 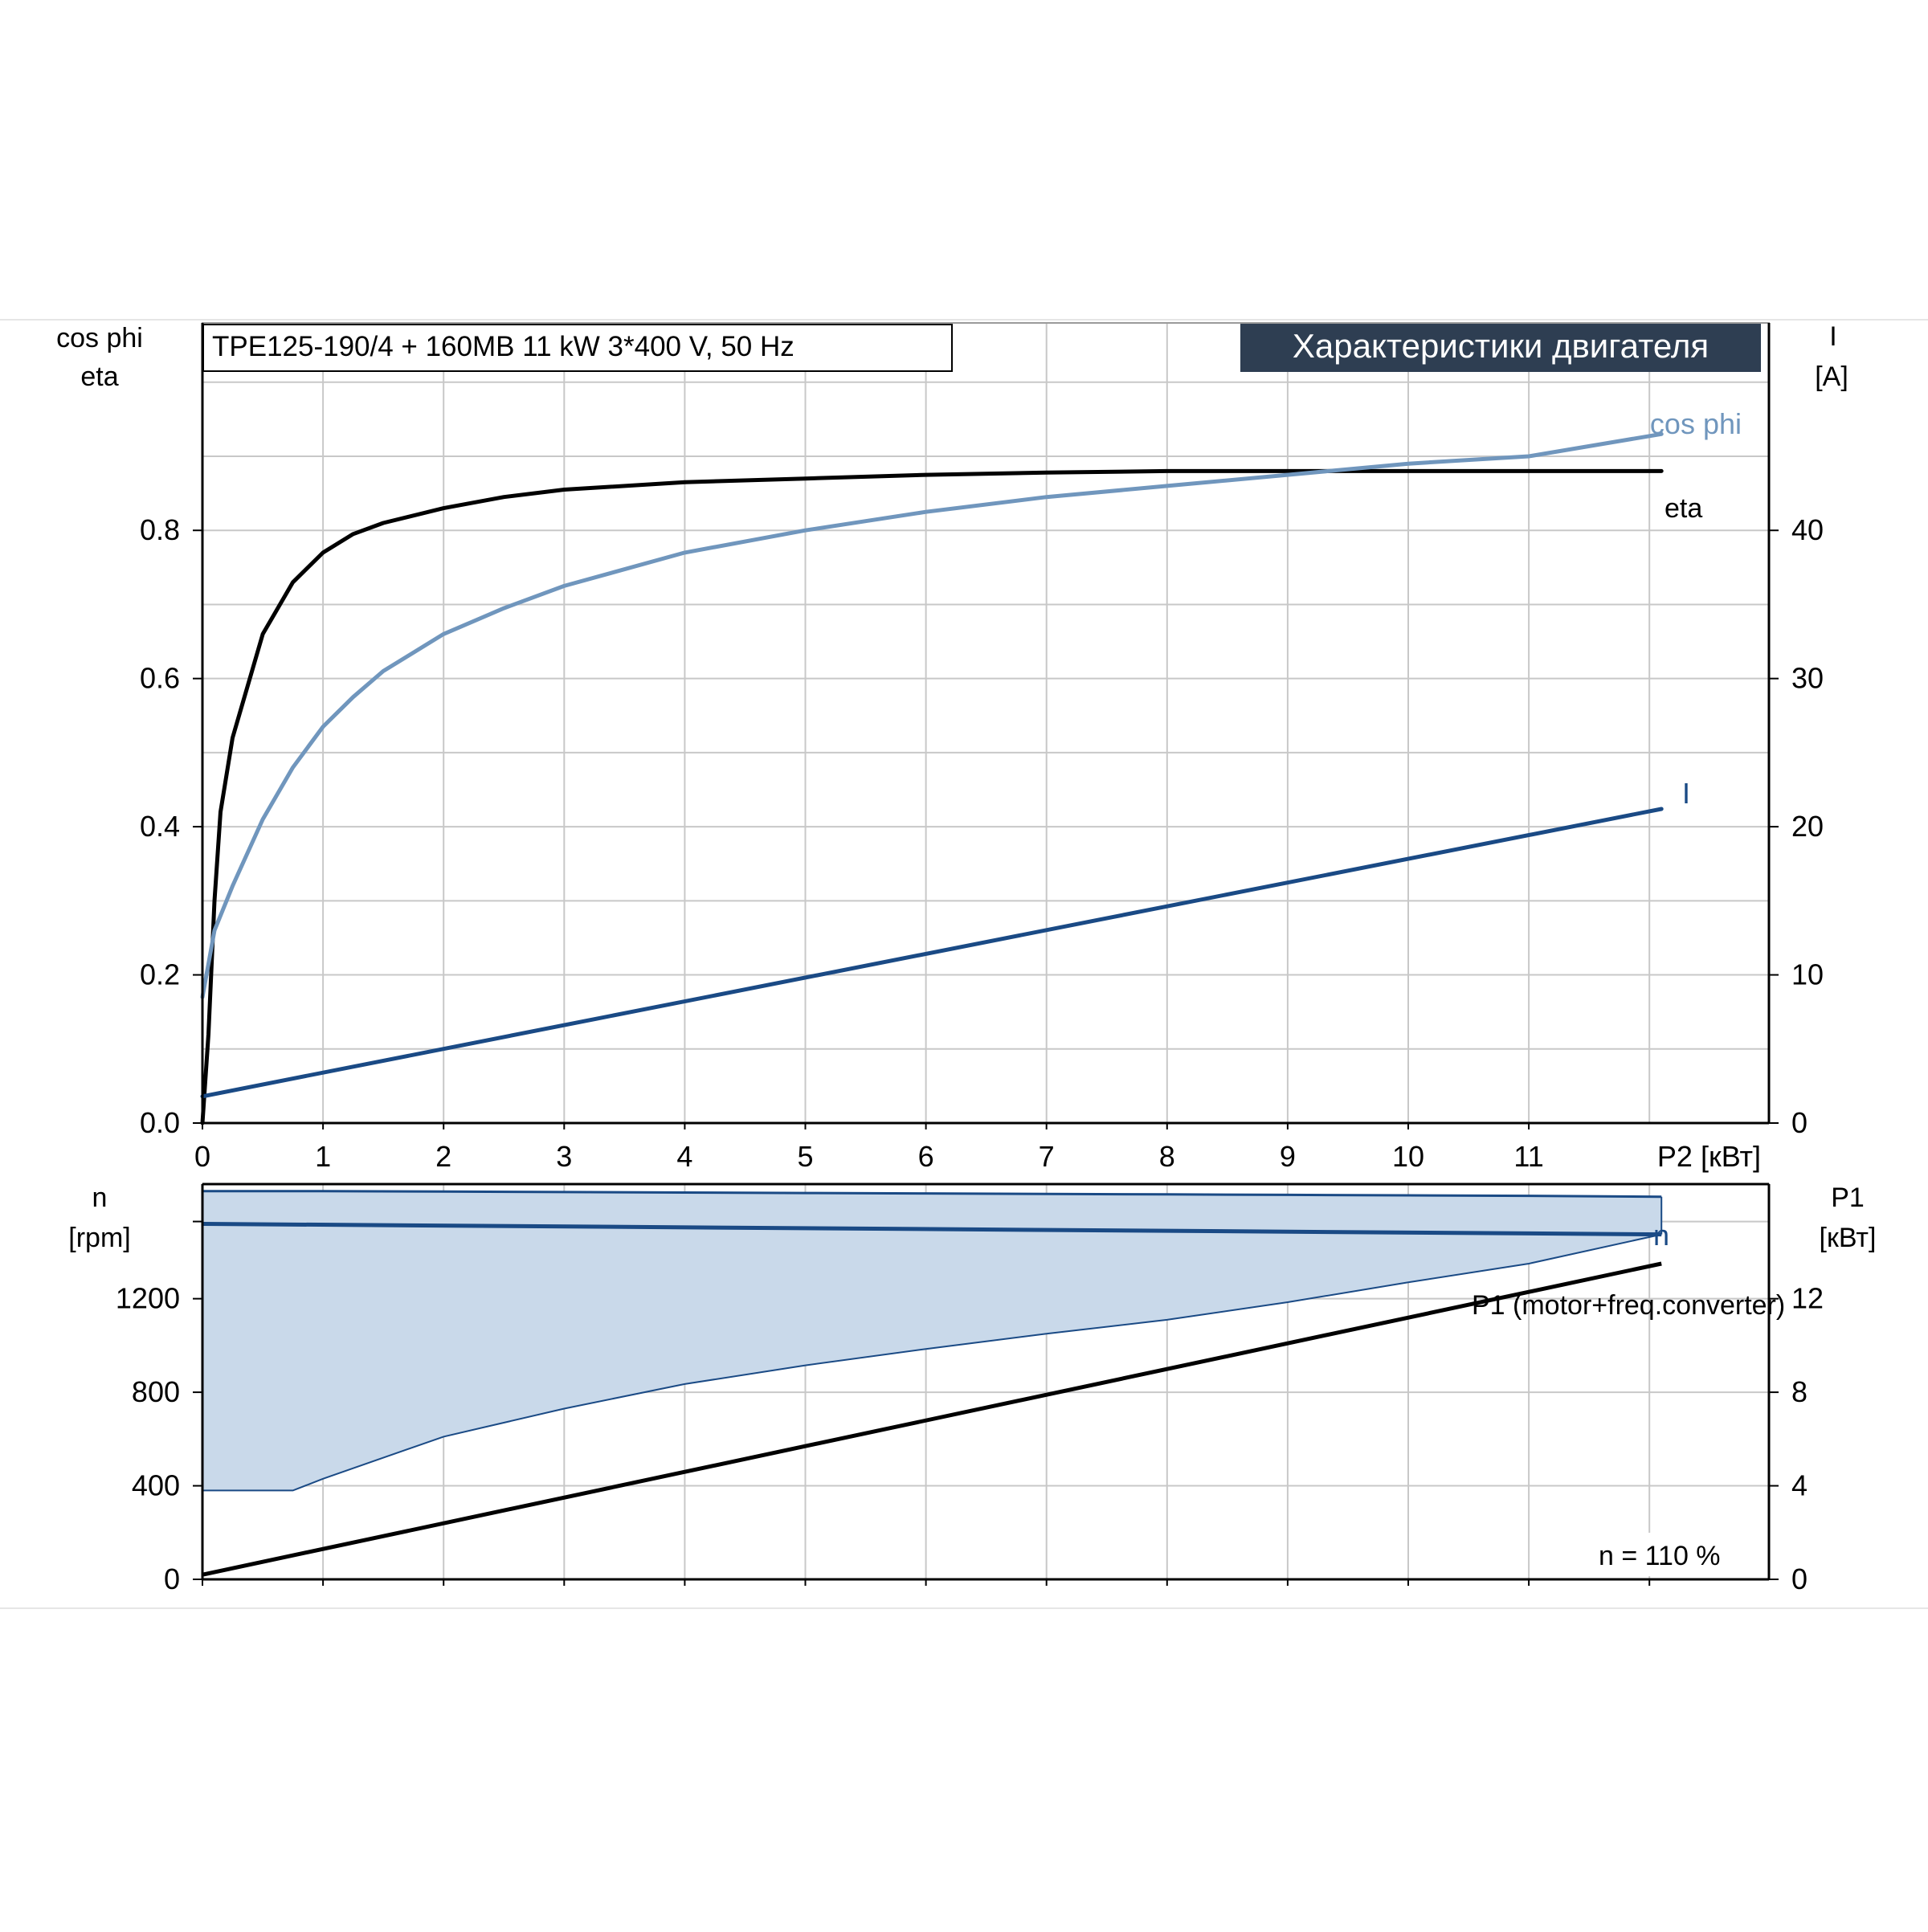 I want to click on p1-series-label: P1 (motor+freq.converter), so click(x=1628, y=1306).